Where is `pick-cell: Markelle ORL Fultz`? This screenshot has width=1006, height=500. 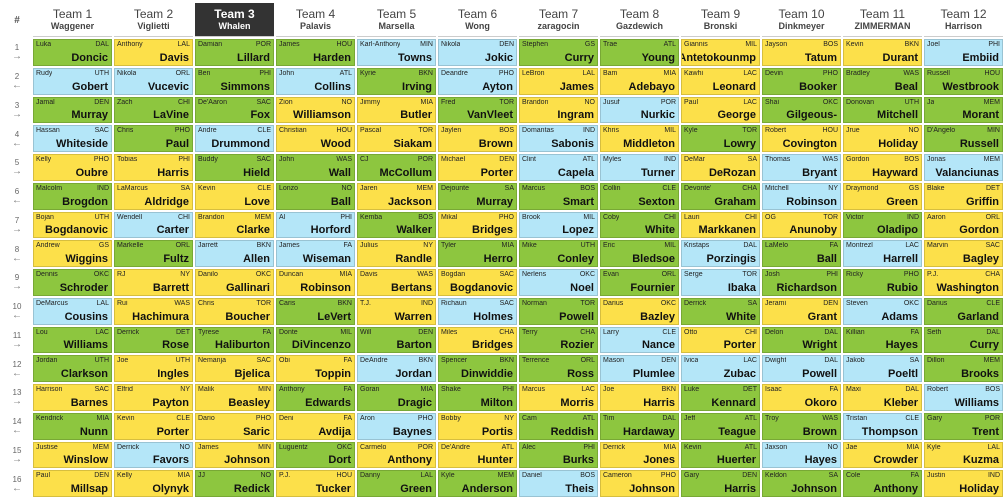
pick-cell: Markelle ORL Fultz is located at coordinates (153, 253).